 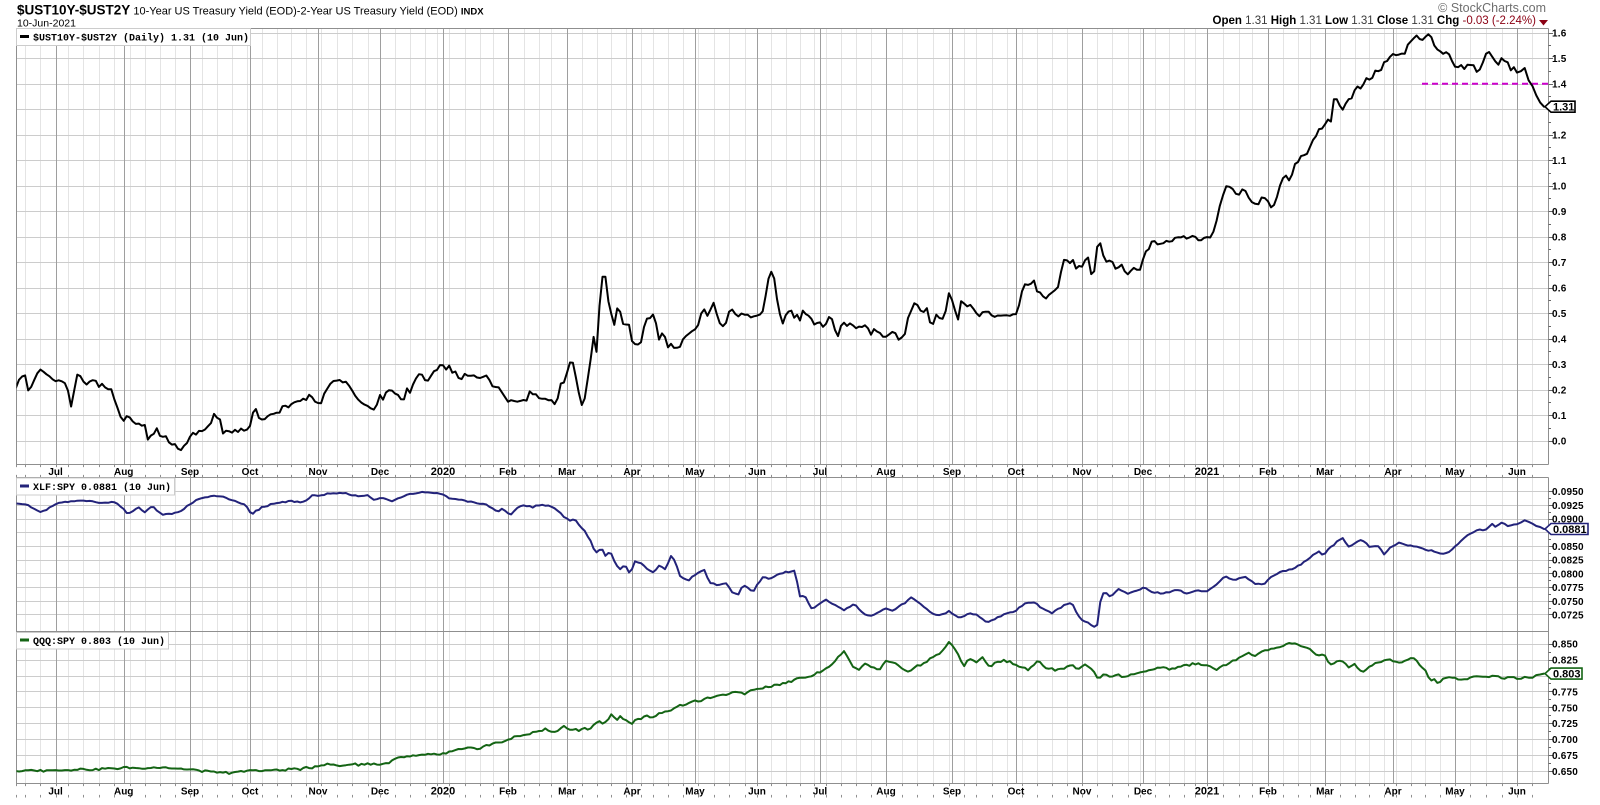 I want to click on svg-text: 0.6, so click(x=1559, y=289).